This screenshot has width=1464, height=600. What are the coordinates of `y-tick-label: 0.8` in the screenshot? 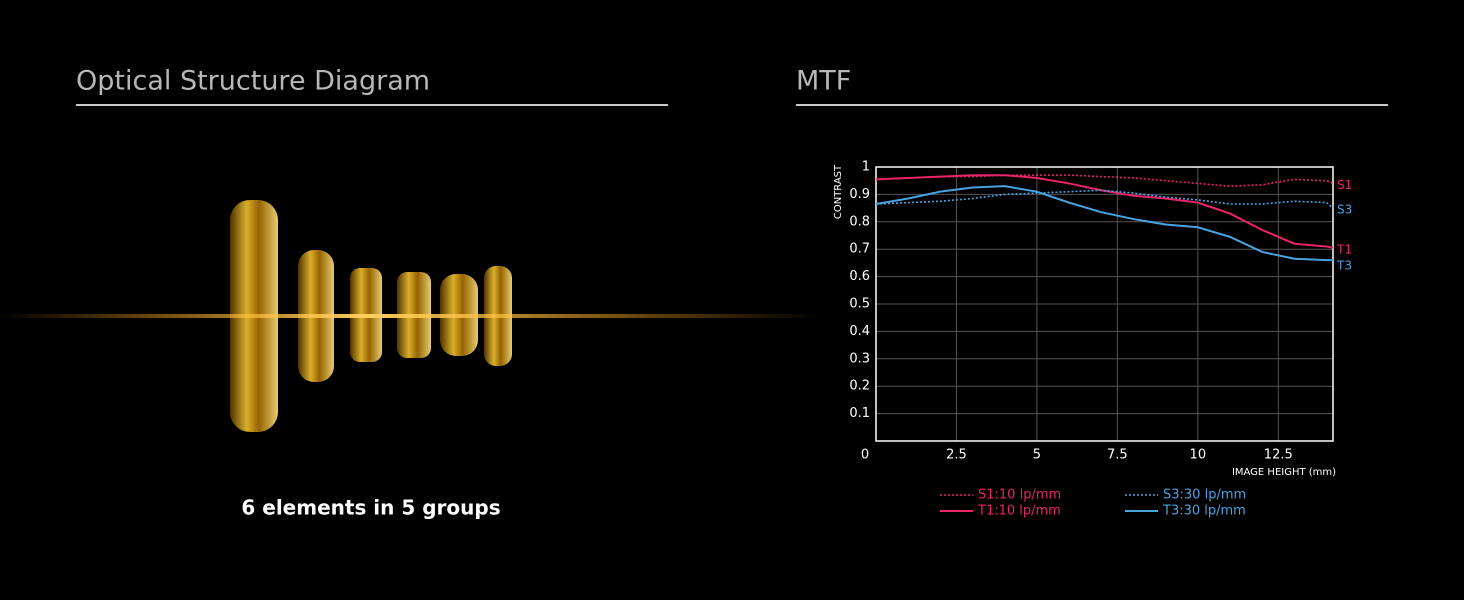 It's located at (859, 221).